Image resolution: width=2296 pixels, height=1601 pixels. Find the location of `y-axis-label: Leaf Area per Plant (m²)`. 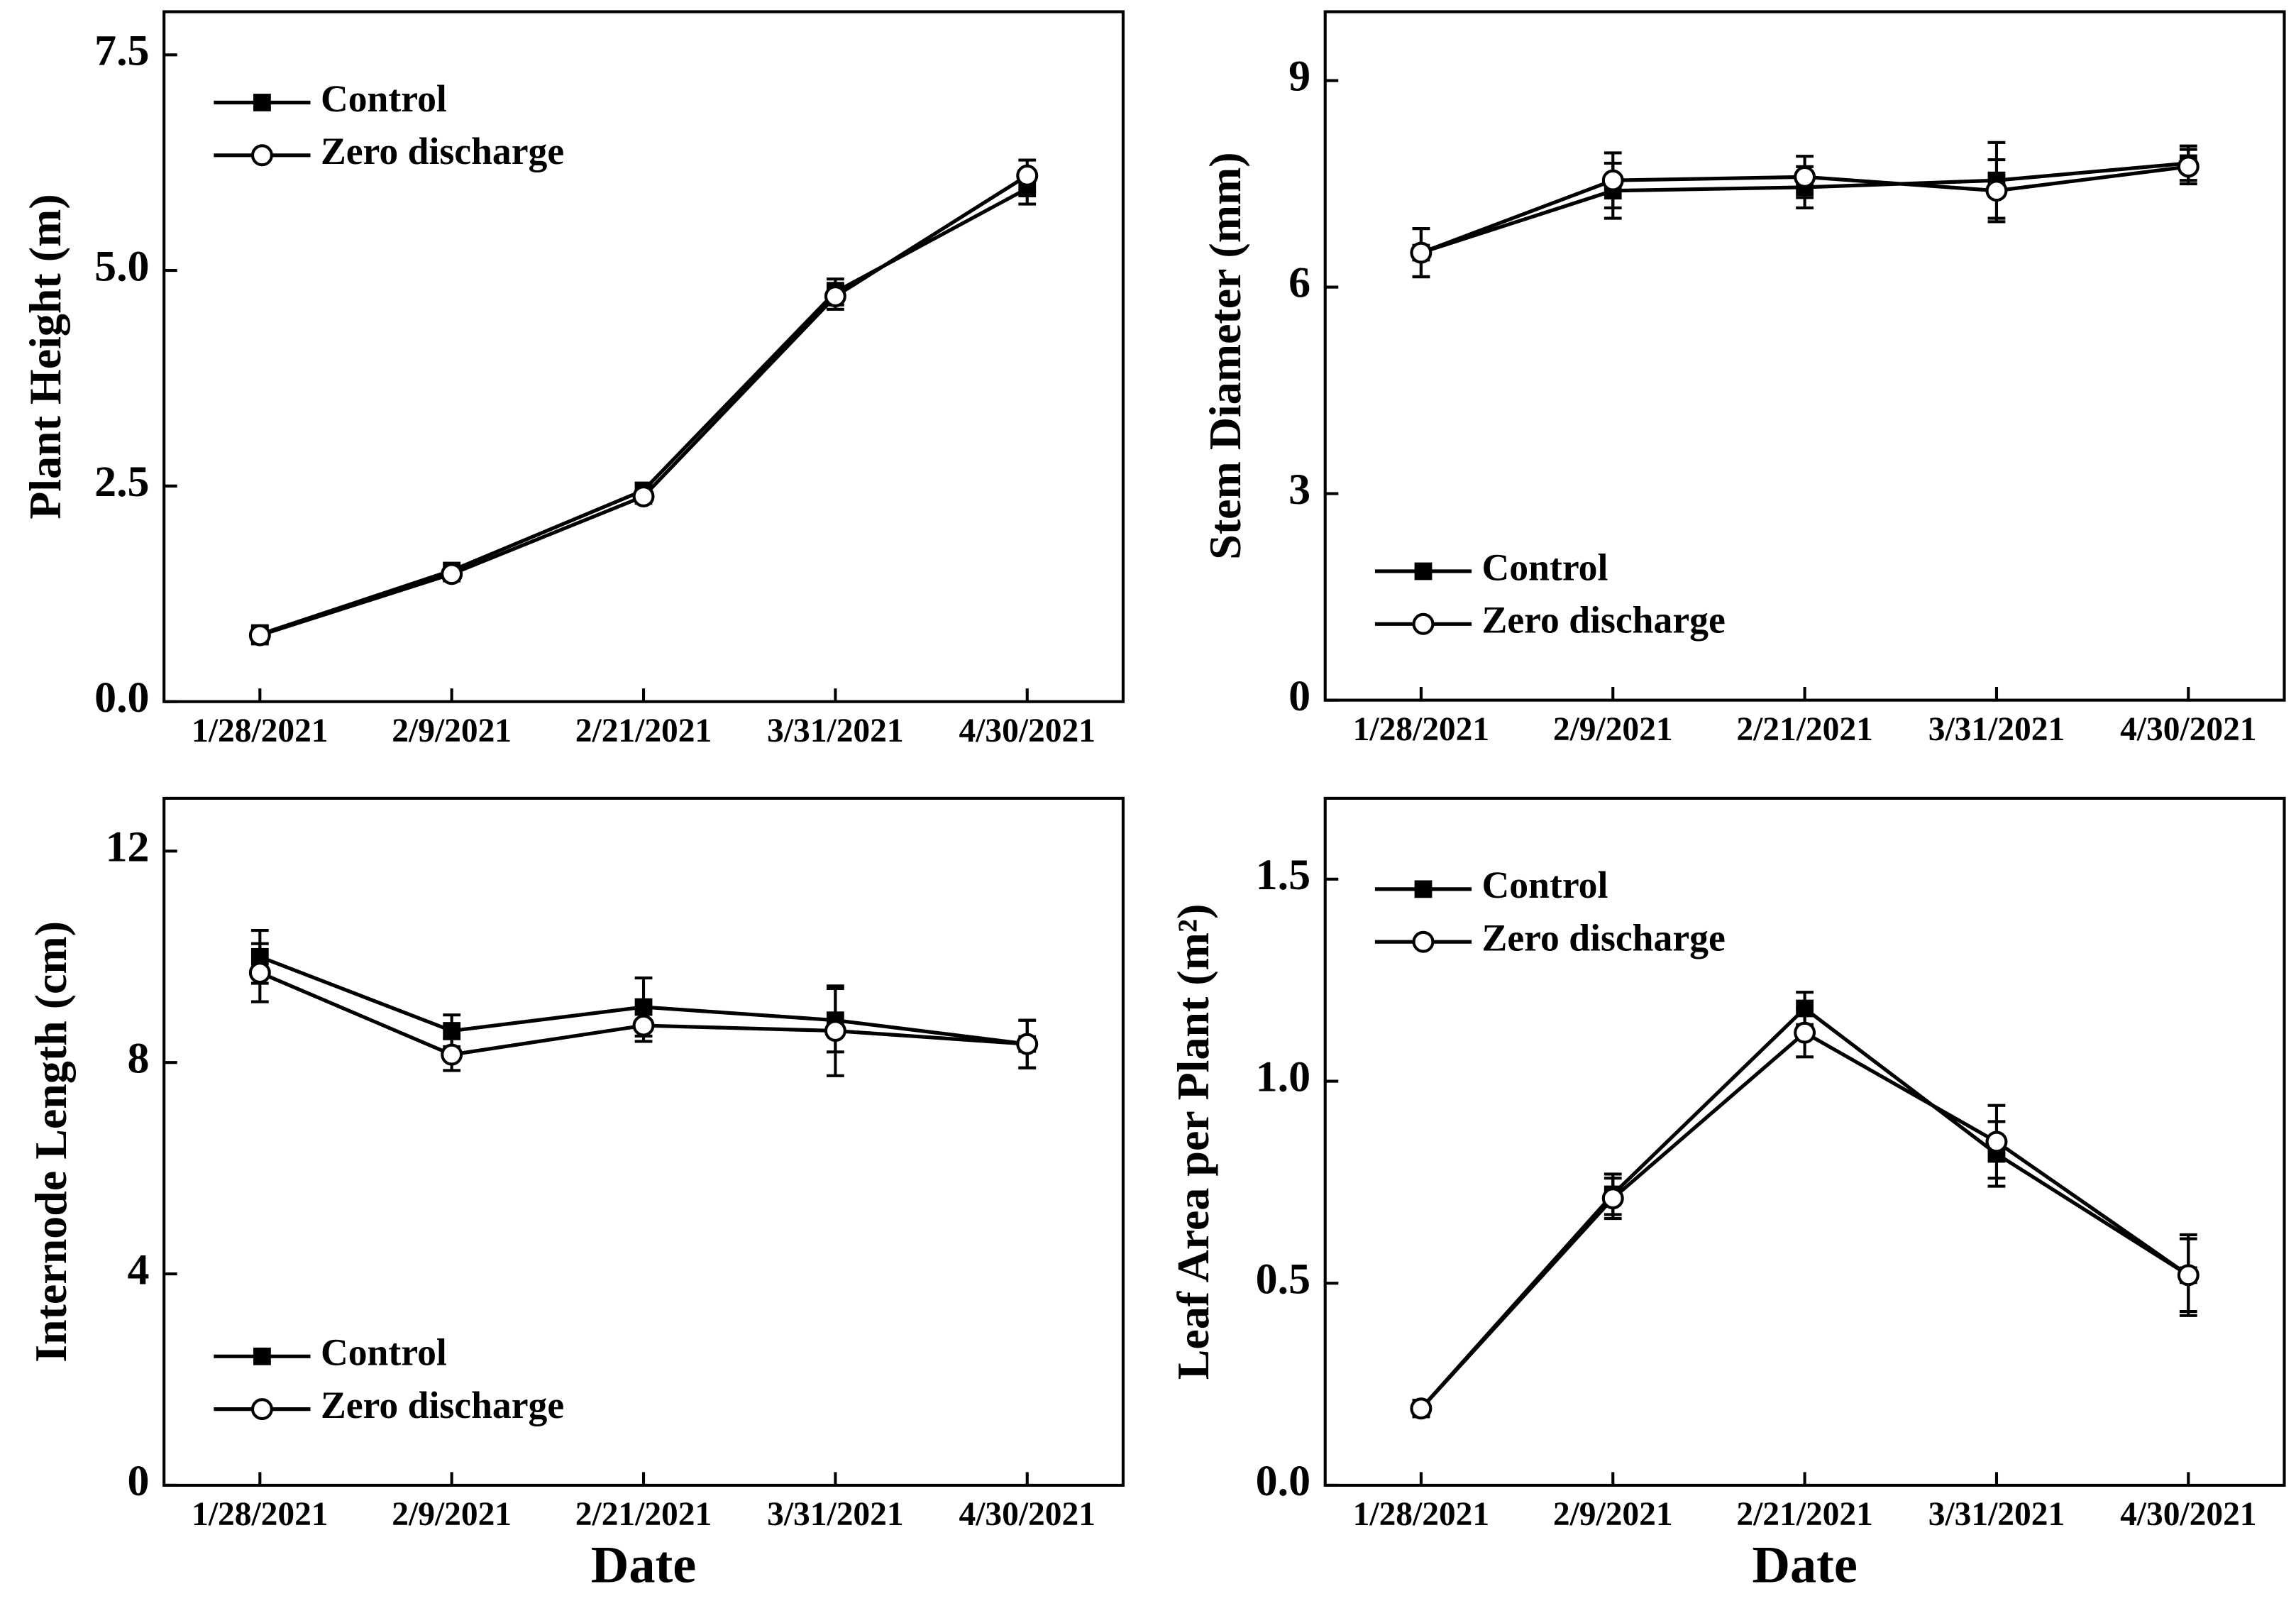

y-axis-label: Leaf Area per Plant (m²) is located at coordinates (1193, 1142).